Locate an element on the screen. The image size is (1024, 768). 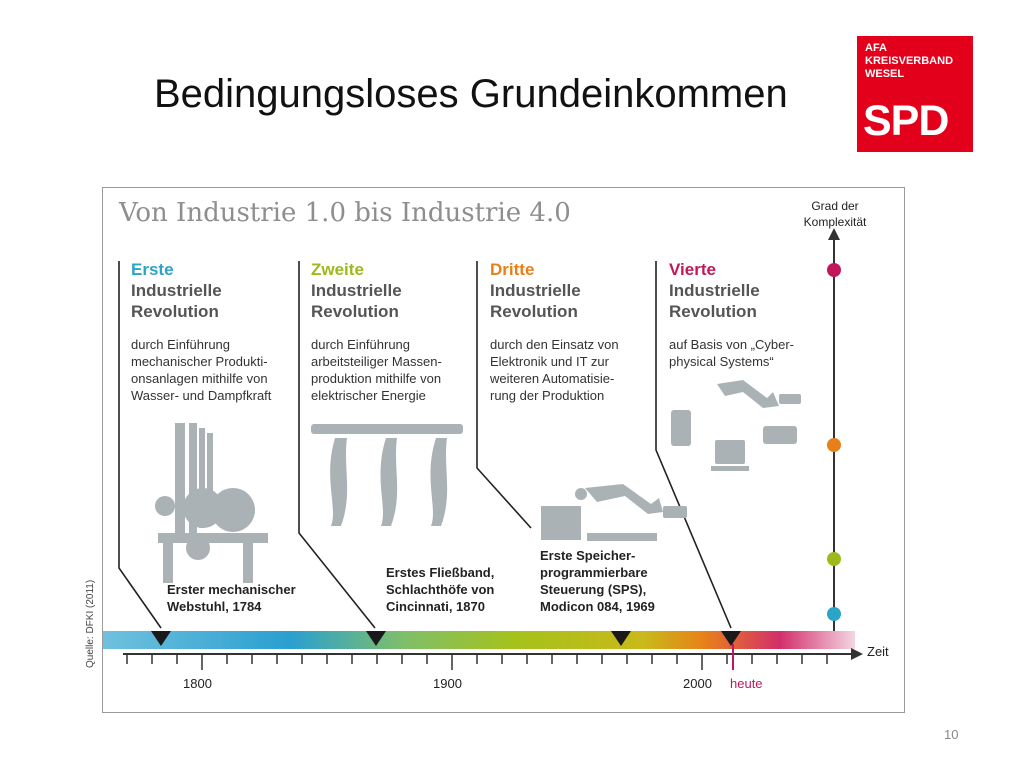
milestone-line: Erste Speicher- is located at coordinates (588, 555).